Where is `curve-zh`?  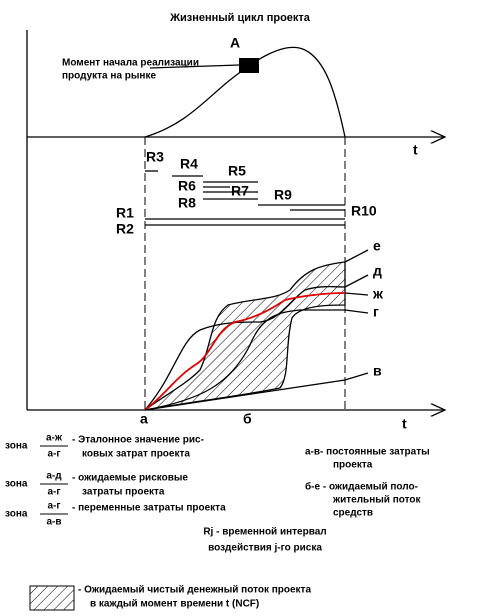
curve-zh is located at coordinates (245, 351).